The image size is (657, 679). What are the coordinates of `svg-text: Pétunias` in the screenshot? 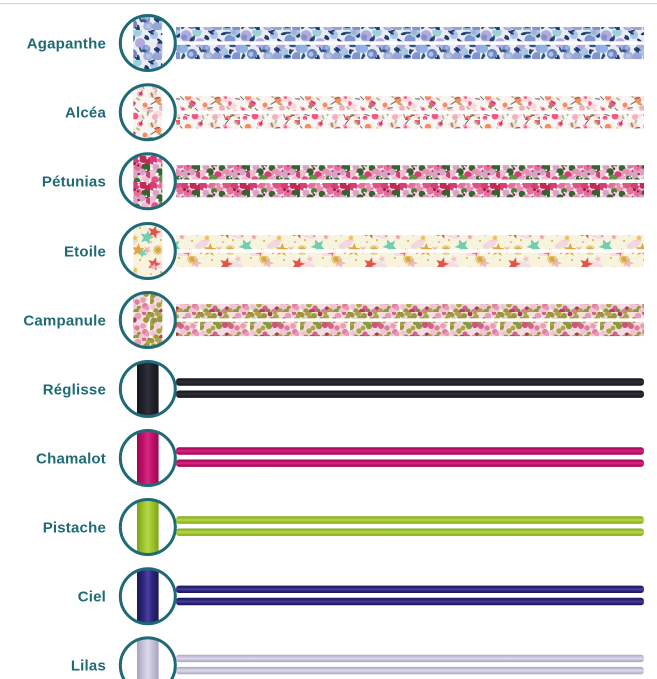 It's located at (74, 182).